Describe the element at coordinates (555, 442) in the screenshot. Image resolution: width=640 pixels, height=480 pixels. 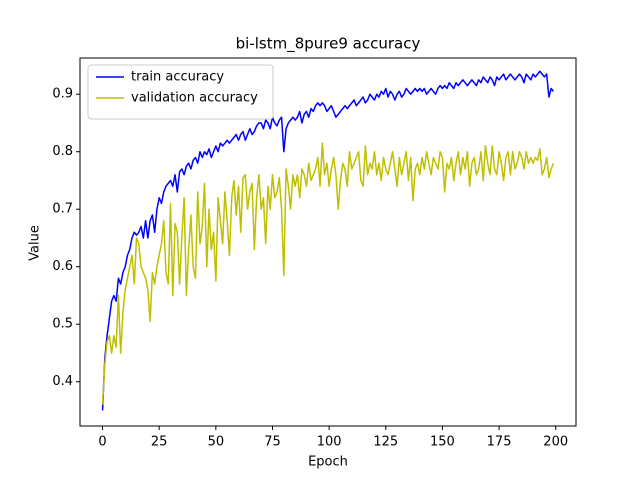
I see `x-tick-label: 200` at that location.